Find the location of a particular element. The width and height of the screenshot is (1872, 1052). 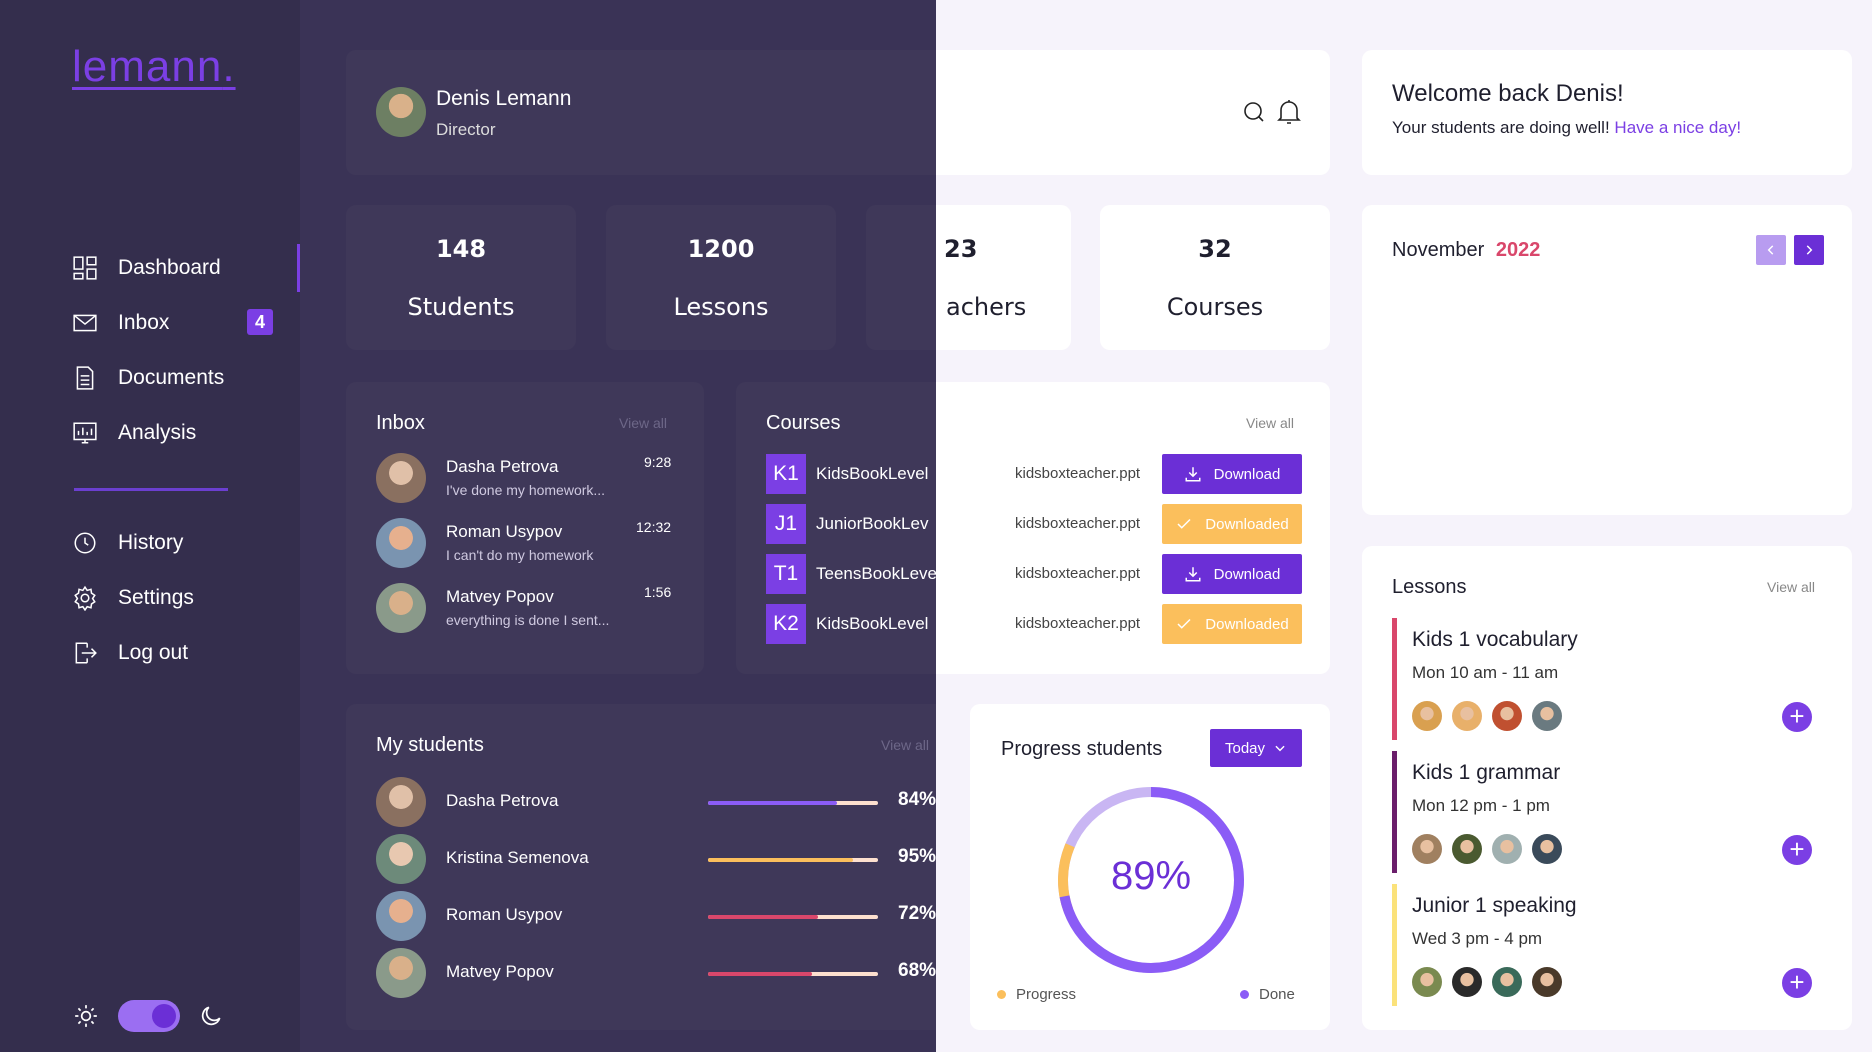

course-name: JuniorBookLev is located at coordinates (872, 523).